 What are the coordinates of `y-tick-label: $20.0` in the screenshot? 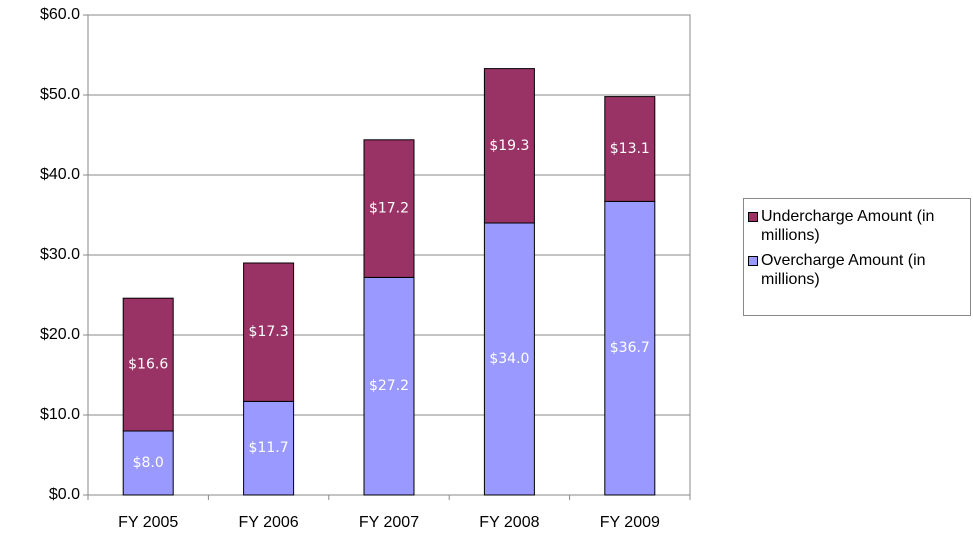 It's located at (60, 334).